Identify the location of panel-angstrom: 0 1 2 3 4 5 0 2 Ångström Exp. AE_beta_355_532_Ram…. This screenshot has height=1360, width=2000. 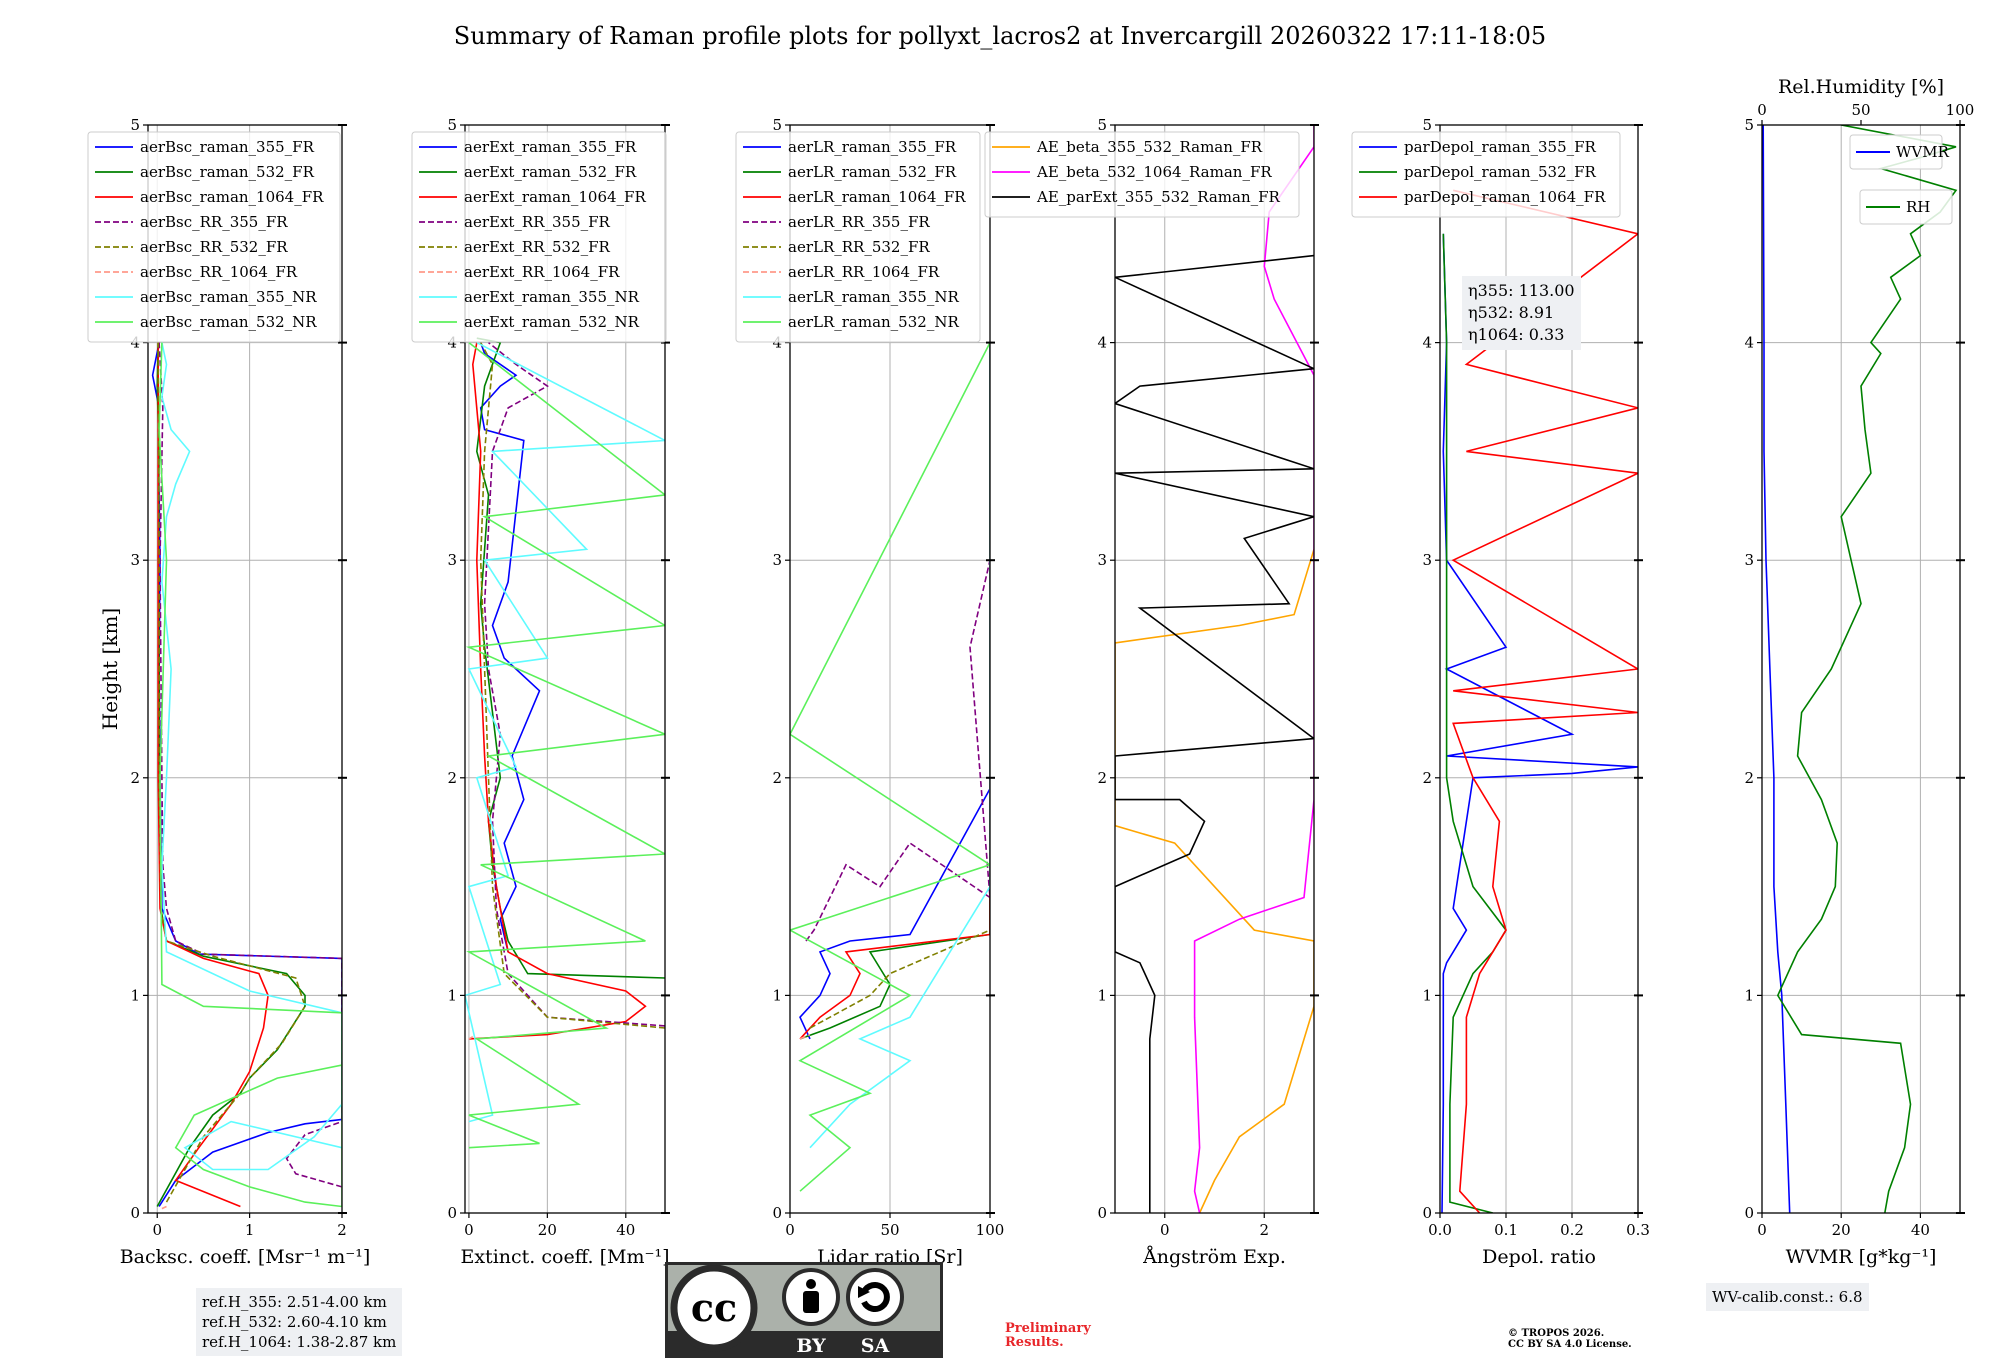
(1151, 692).